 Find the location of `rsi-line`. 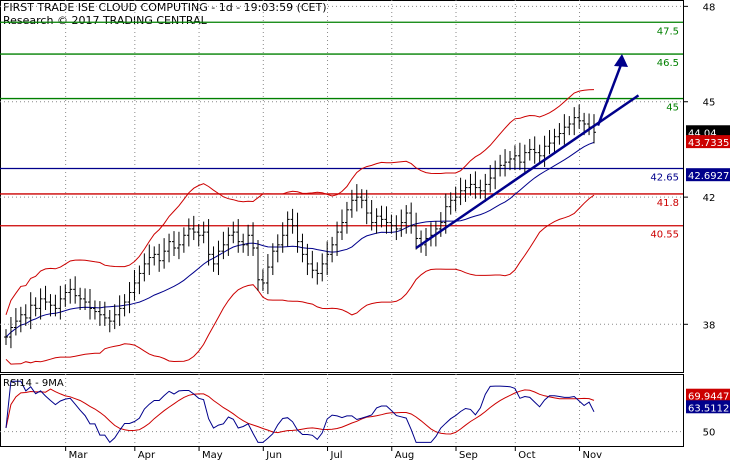

rsi-line is located at coordinates (300, 412).